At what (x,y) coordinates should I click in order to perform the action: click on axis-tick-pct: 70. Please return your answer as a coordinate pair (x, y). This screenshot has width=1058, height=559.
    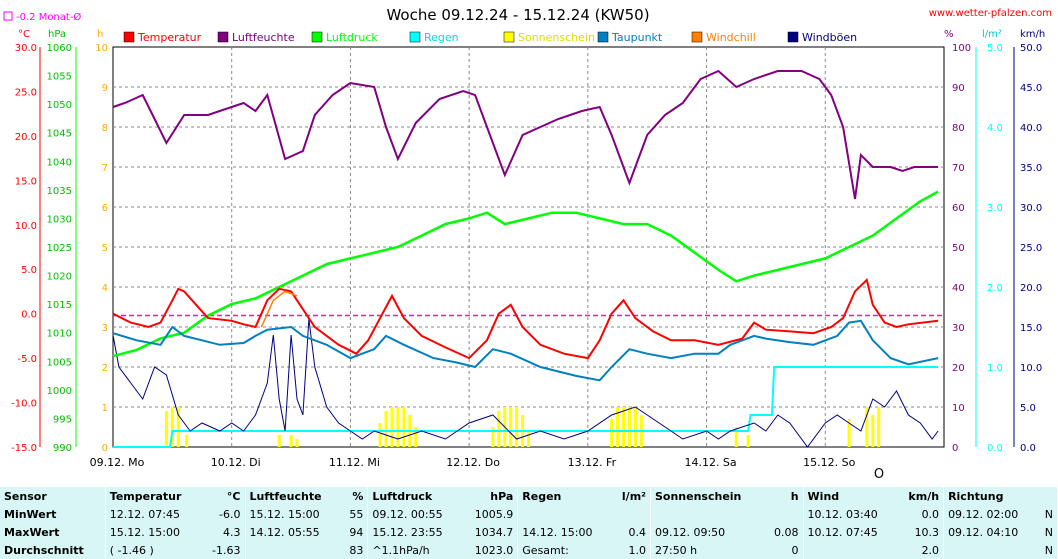
    Looking at the image, I should click on (958, 168).